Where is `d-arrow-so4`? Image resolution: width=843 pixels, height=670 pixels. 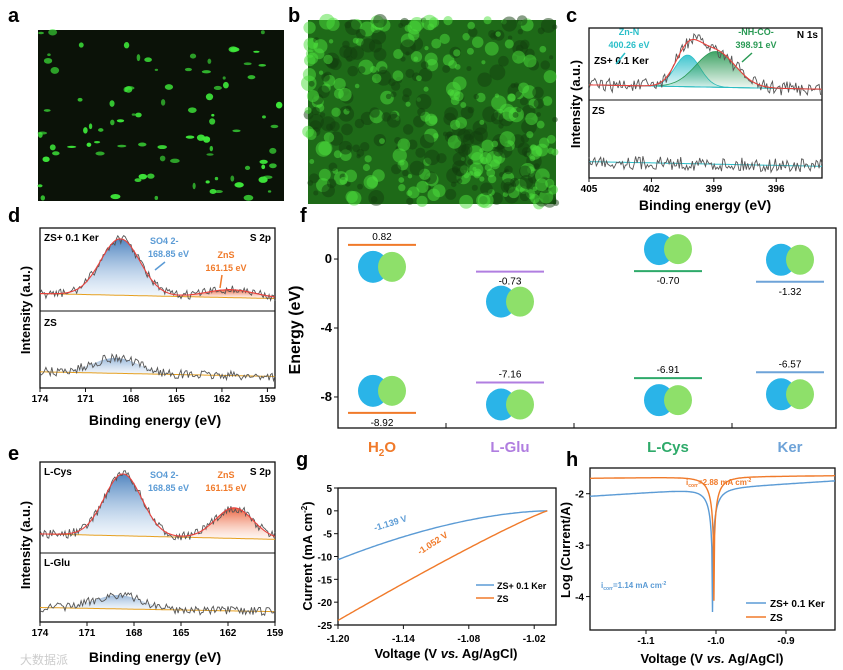
d-arrow-so4 is located at coordinates (160, 266).